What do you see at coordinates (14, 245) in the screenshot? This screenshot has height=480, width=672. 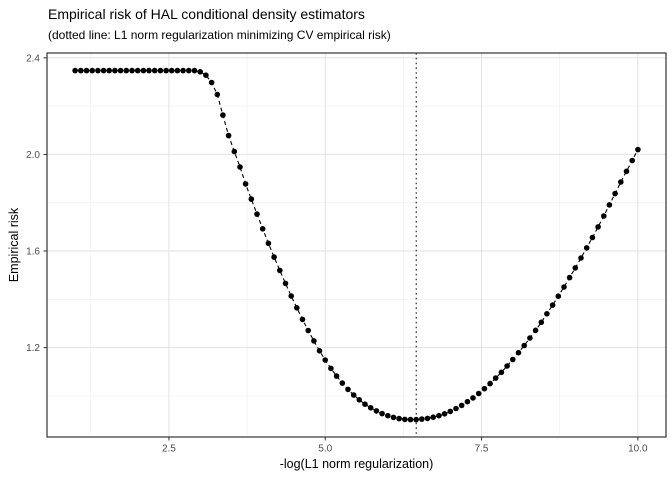 I see `y-axis-title: Empirical risk` at bounding box center [14, 245].